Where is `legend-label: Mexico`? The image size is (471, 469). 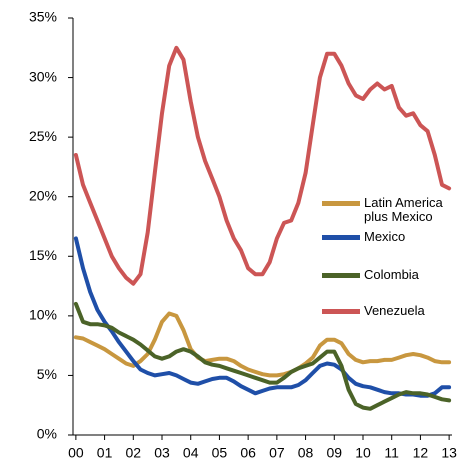
legend-label: Mexico is located at coordinates (385, 236).